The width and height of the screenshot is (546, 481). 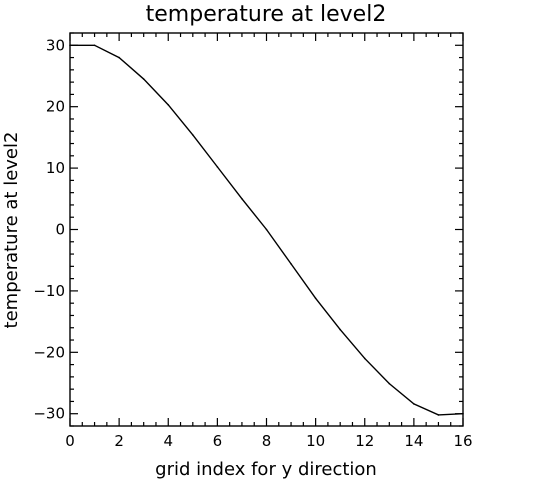 What do you see at coordinates (55, 107) in the screenshot?
I see `y-tick-label: 20` at bounding box center [55, 107].